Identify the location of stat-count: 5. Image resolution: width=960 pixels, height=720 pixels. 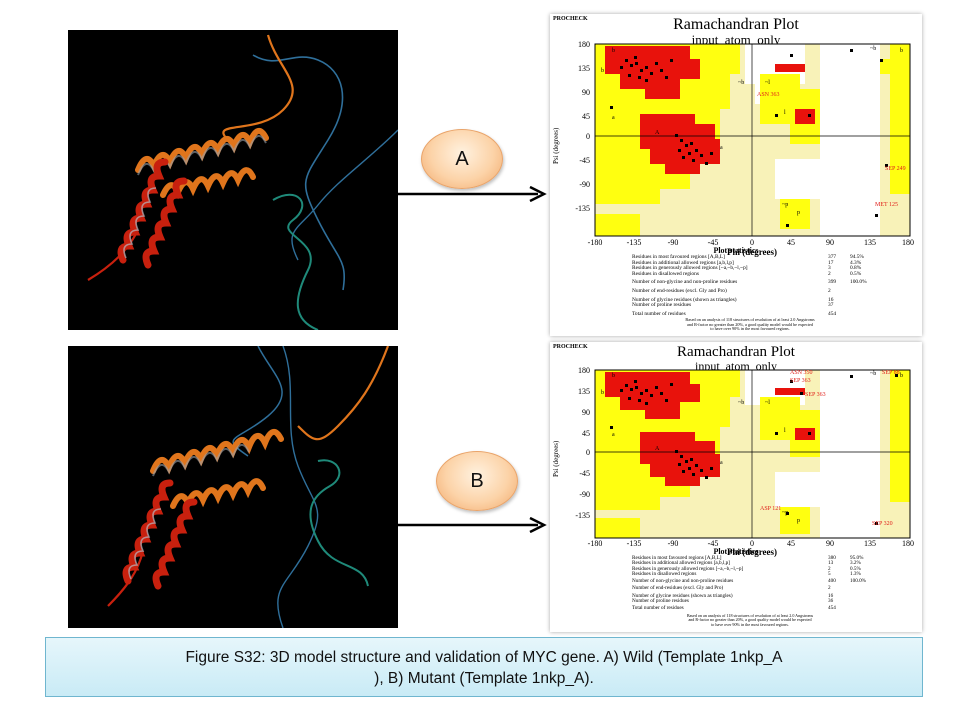
(829, 573).